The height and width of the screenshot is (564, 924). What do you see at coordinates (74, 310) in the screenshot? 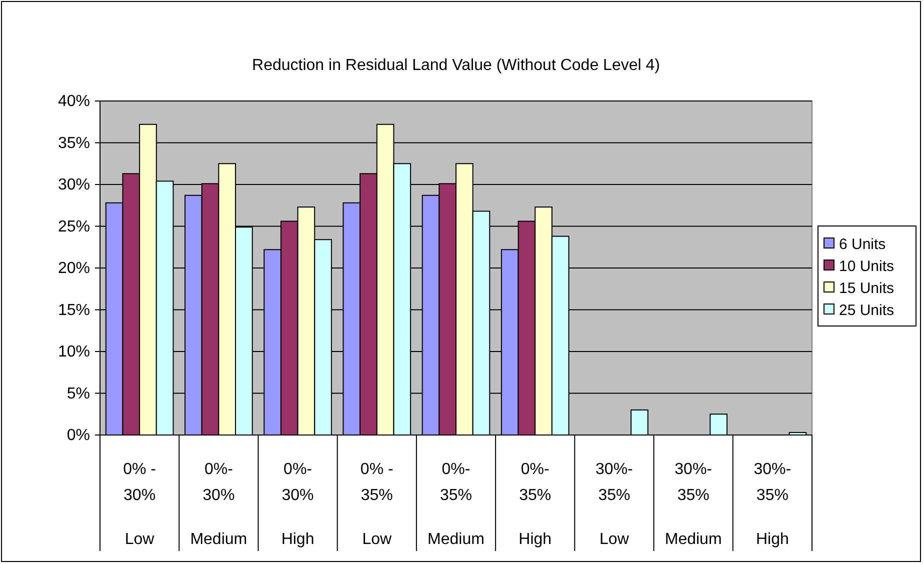
I see `y-tick-label: 15%` at bounding box center [74, 310].